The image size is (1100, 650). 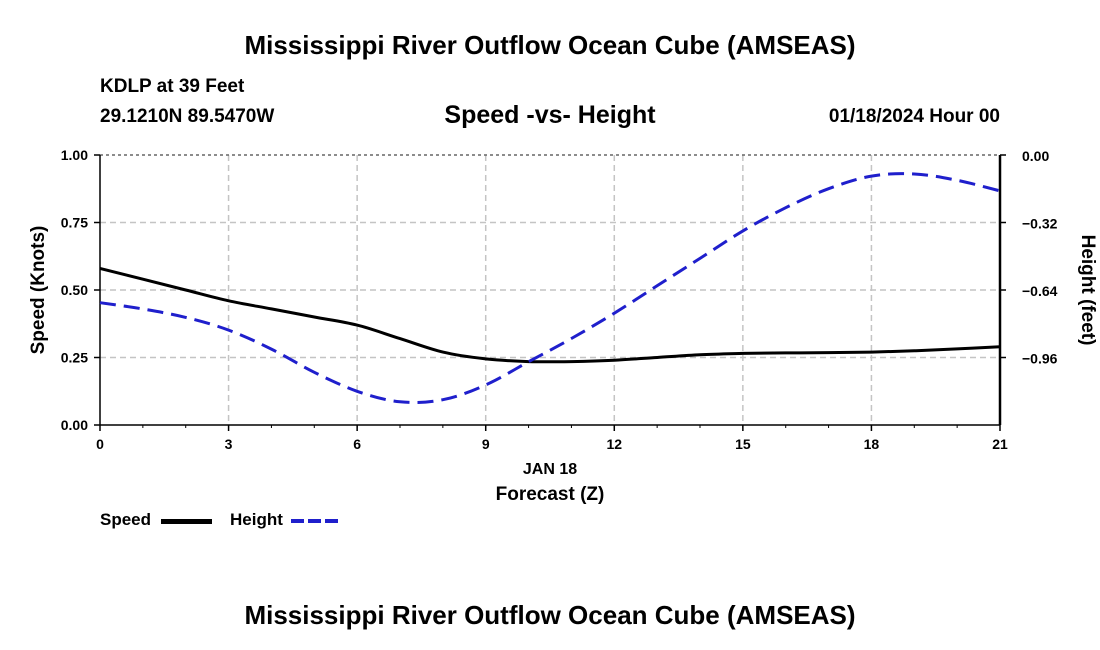 I want to click on station-coords: 29.1210N 89.5470W, so click(x=187, y=116).